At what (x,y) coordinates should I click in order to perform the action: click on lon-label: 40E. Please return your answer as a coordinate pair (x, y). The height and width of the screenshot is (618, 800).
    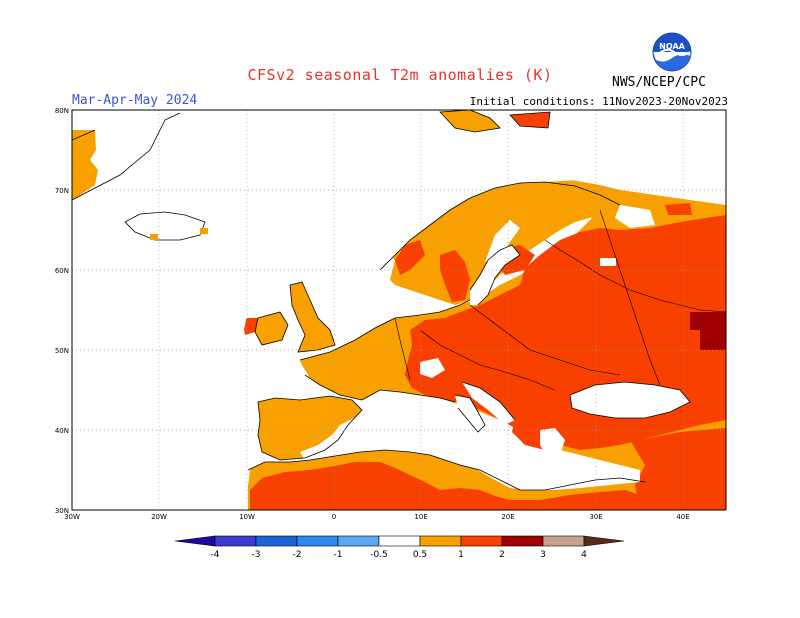
    Looking at the image, I should click on (682, 517).